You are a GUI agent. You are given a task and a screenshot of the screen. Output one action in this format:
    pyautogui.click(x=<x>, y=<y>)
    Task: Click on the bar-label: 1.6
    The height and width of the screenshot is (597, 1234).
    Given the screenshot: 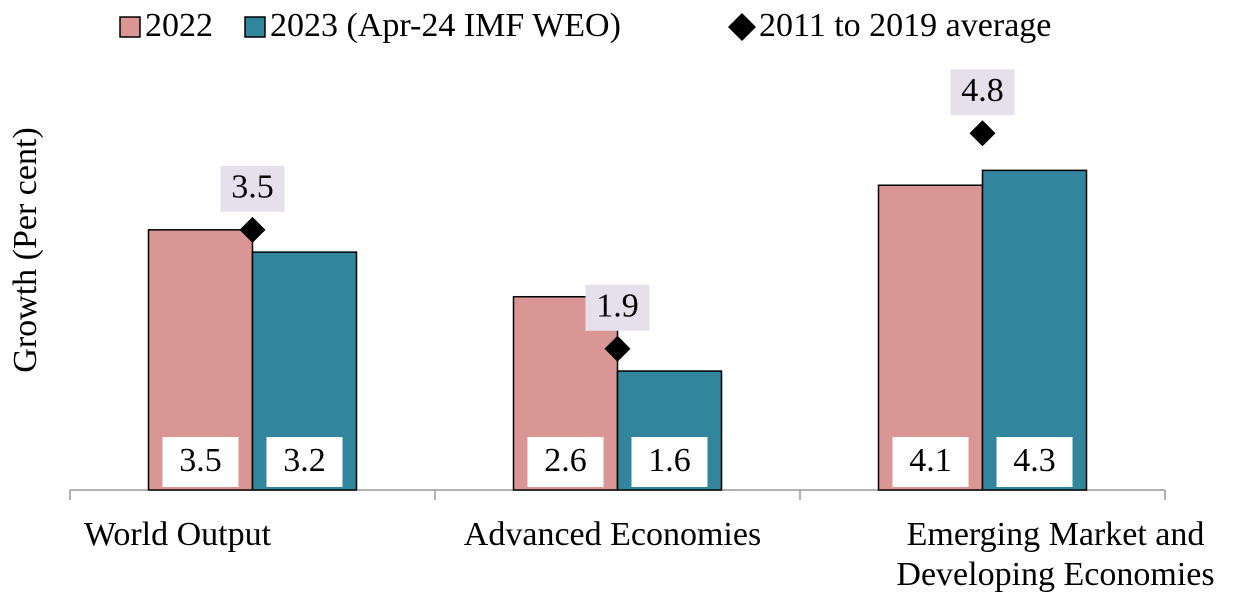 What is the action you would take?
    pyautogui.click(x=669, y=460)
    